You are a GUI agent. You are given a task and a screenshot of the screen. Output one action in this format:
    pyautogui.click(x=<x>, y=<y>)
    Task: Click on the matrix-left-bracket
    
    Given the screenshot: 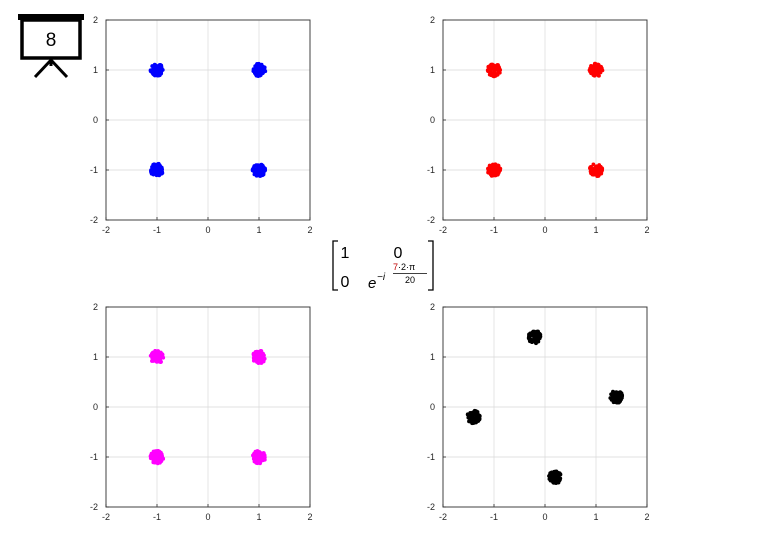 What is the action you would take?
    pyautogui.click(x=335, y=265)
    